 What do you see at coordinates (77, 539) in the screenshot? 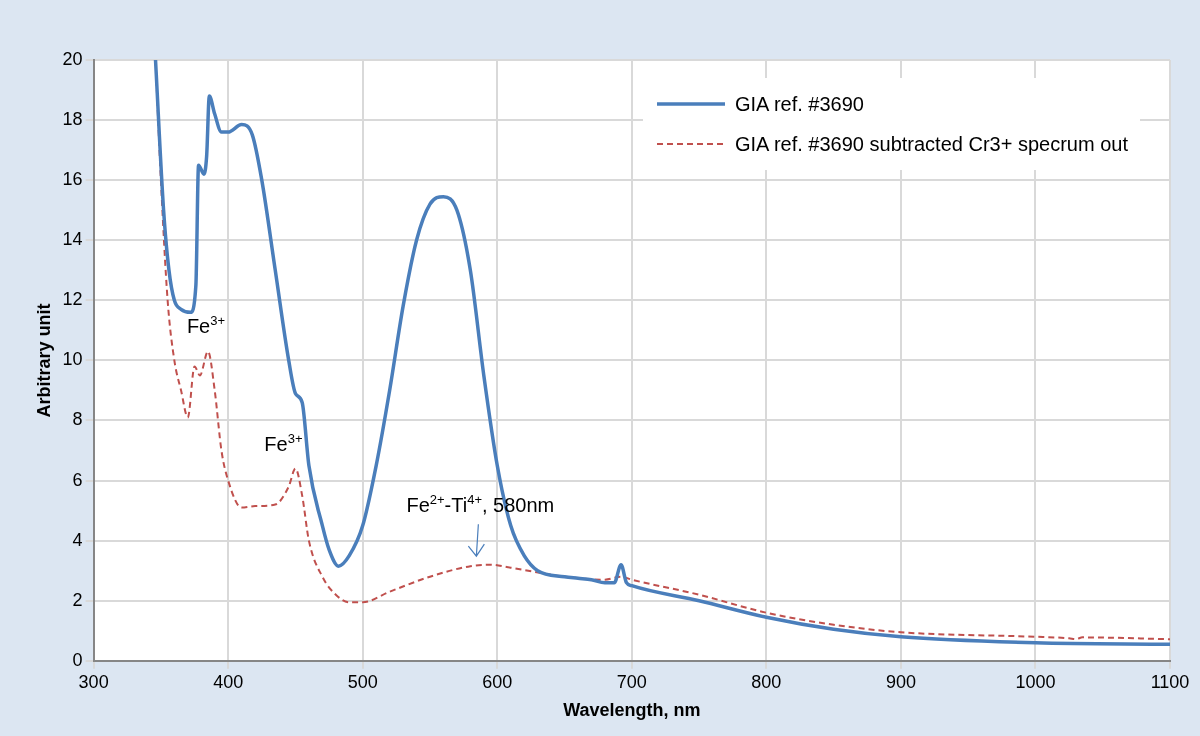
I see `y-tick-label: 4` at bounding box center [77, 539].